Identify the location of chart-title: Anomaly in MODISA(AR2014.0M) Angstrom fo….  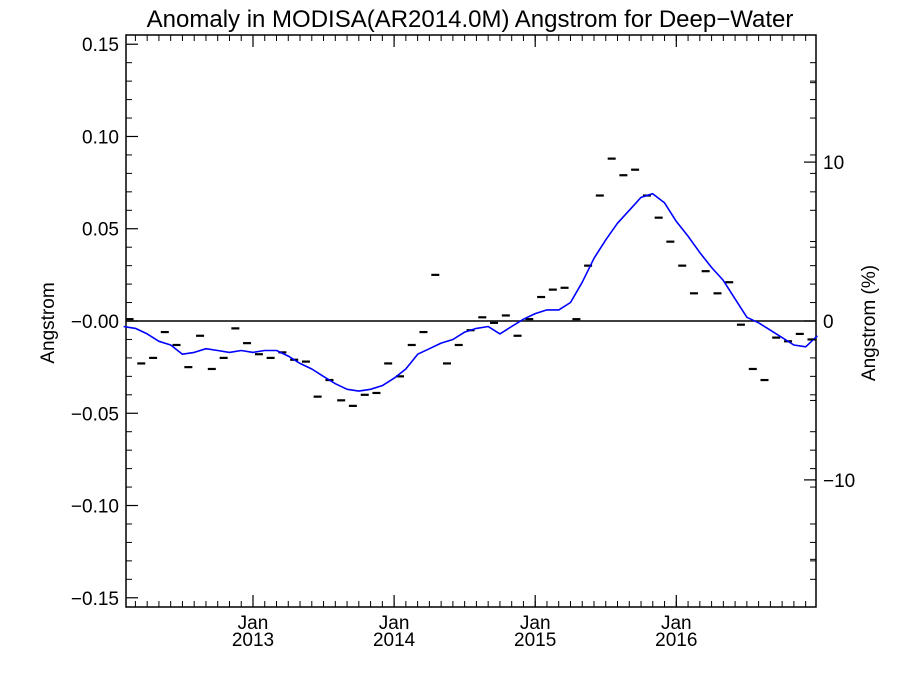
(470, 19).